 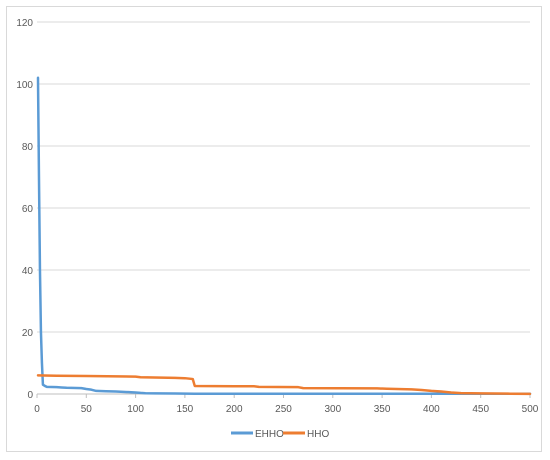 I want to click on x-tick-label: 250, so click(x=283, y=409).